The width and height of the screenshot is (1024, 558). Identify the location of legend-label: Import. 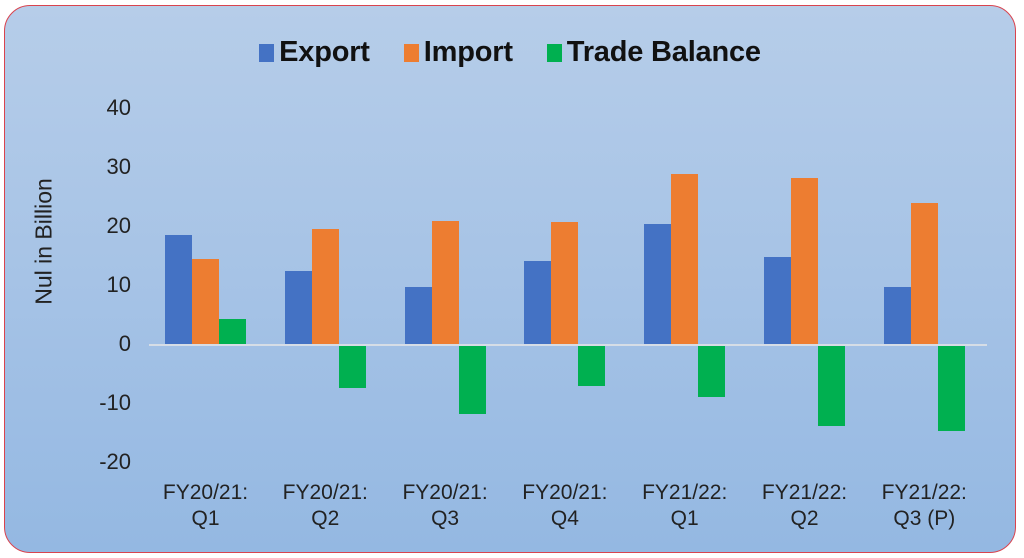
(468, 52).